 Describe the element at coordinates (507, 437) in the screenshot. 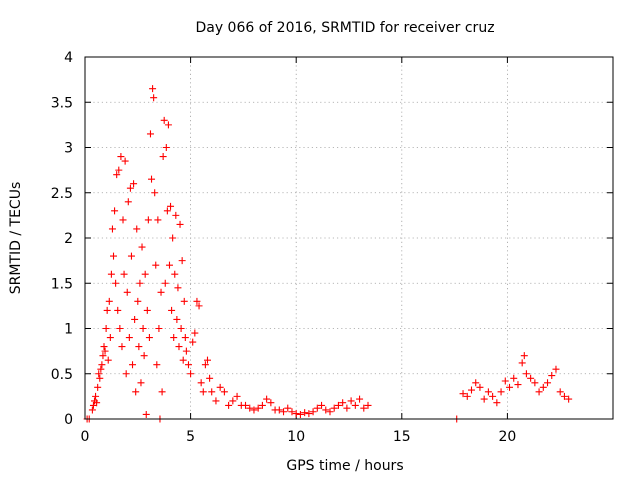

I see `x-tick-label: 20` at that location.